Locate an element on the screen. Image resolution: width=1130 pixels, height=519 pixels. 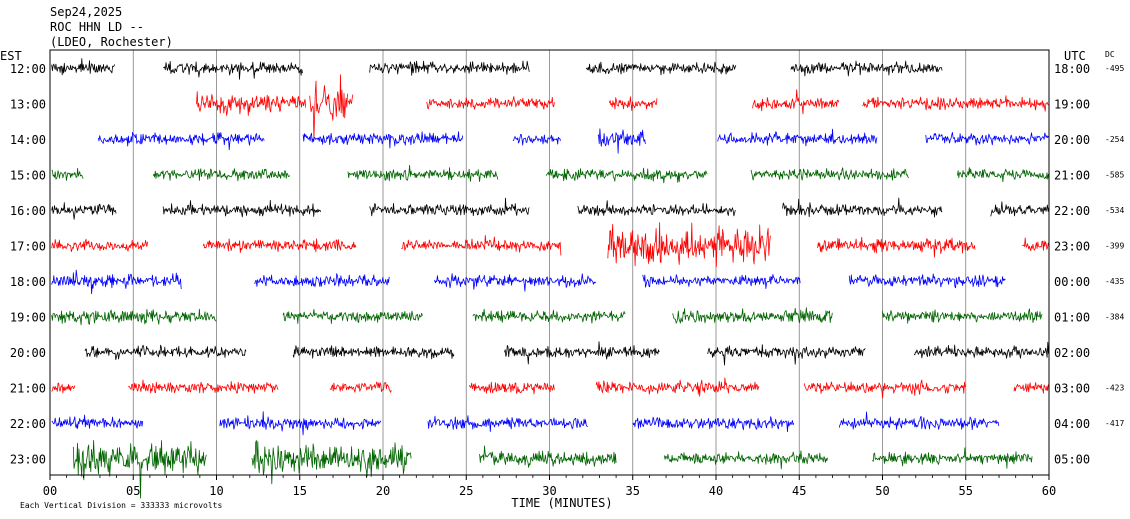
chart-title-line-3: (LDEO, Rochester) is located at coordinates (111, 42).